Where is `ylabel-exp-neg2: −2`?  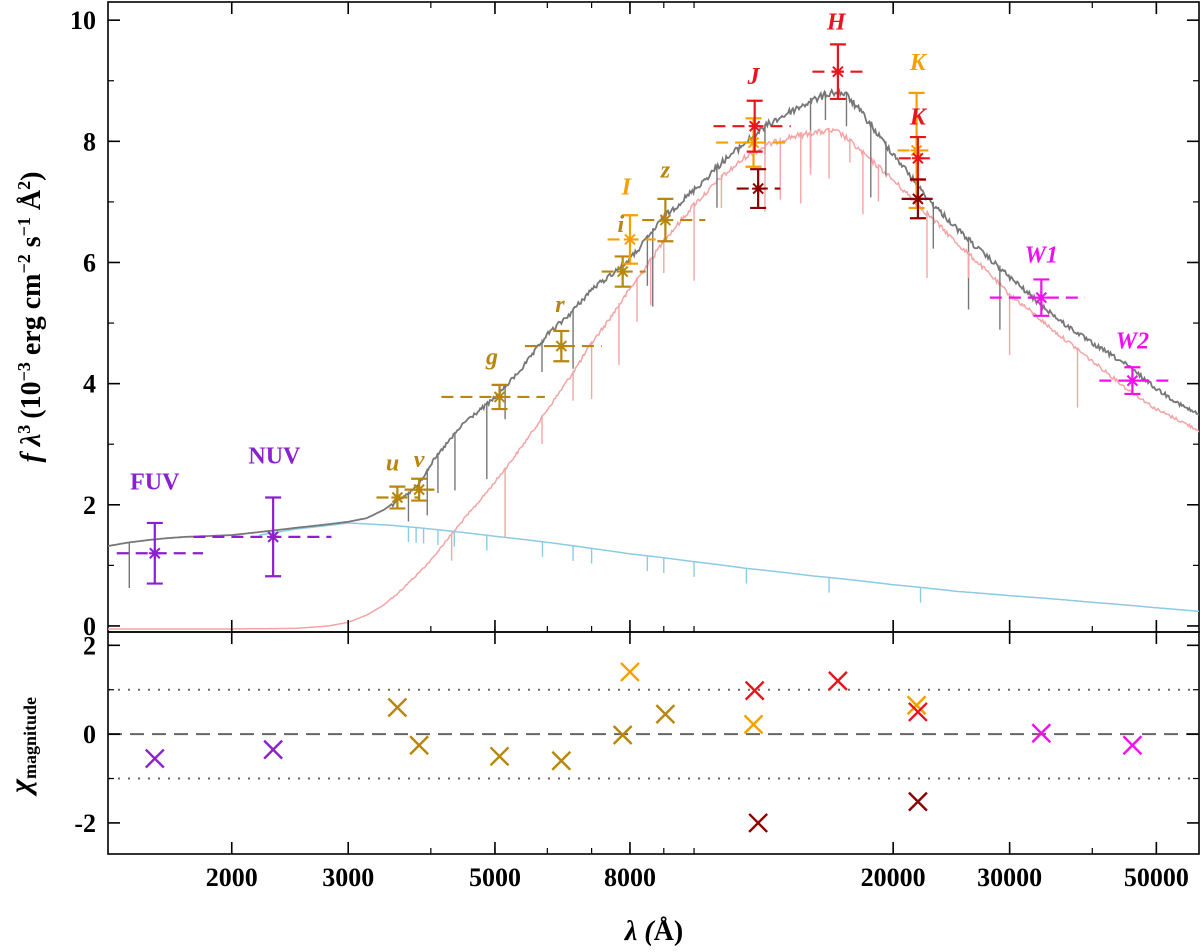 ylabel-exp-neg2: −2 is located at coordinates (24, 263).